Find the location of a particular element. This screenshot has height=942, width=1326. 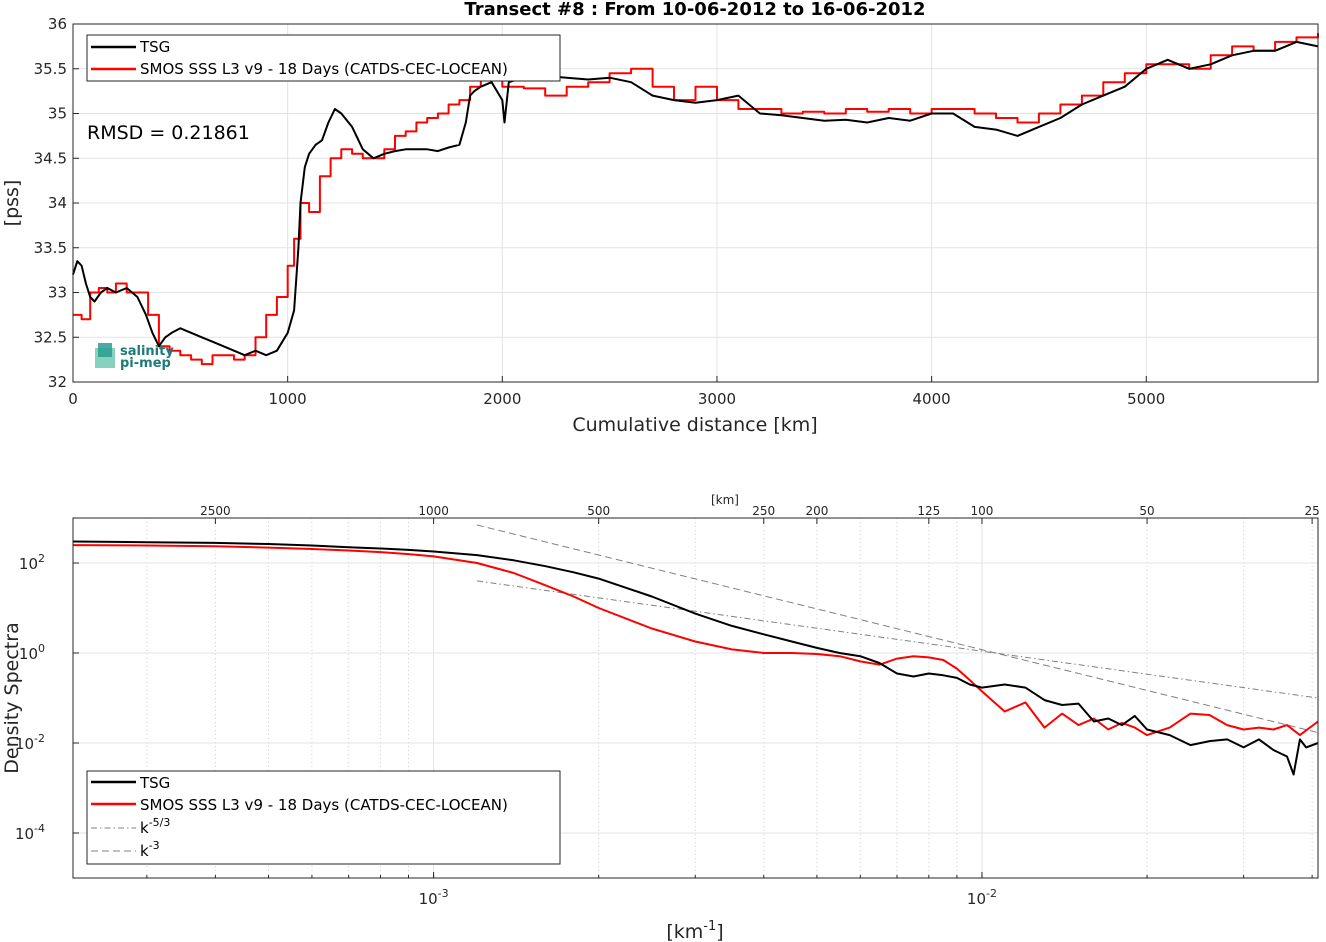

k53-sup: -5/3 is located at coordinates (160, 822).